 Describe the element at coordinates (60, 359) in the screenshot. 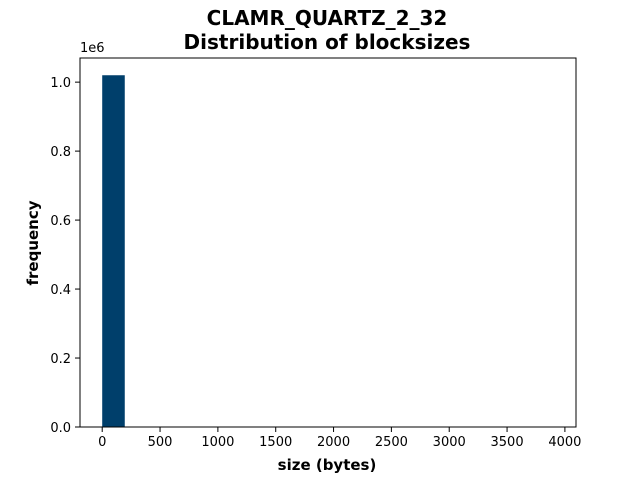

I see `y-tick-label: 0.2` at that location.